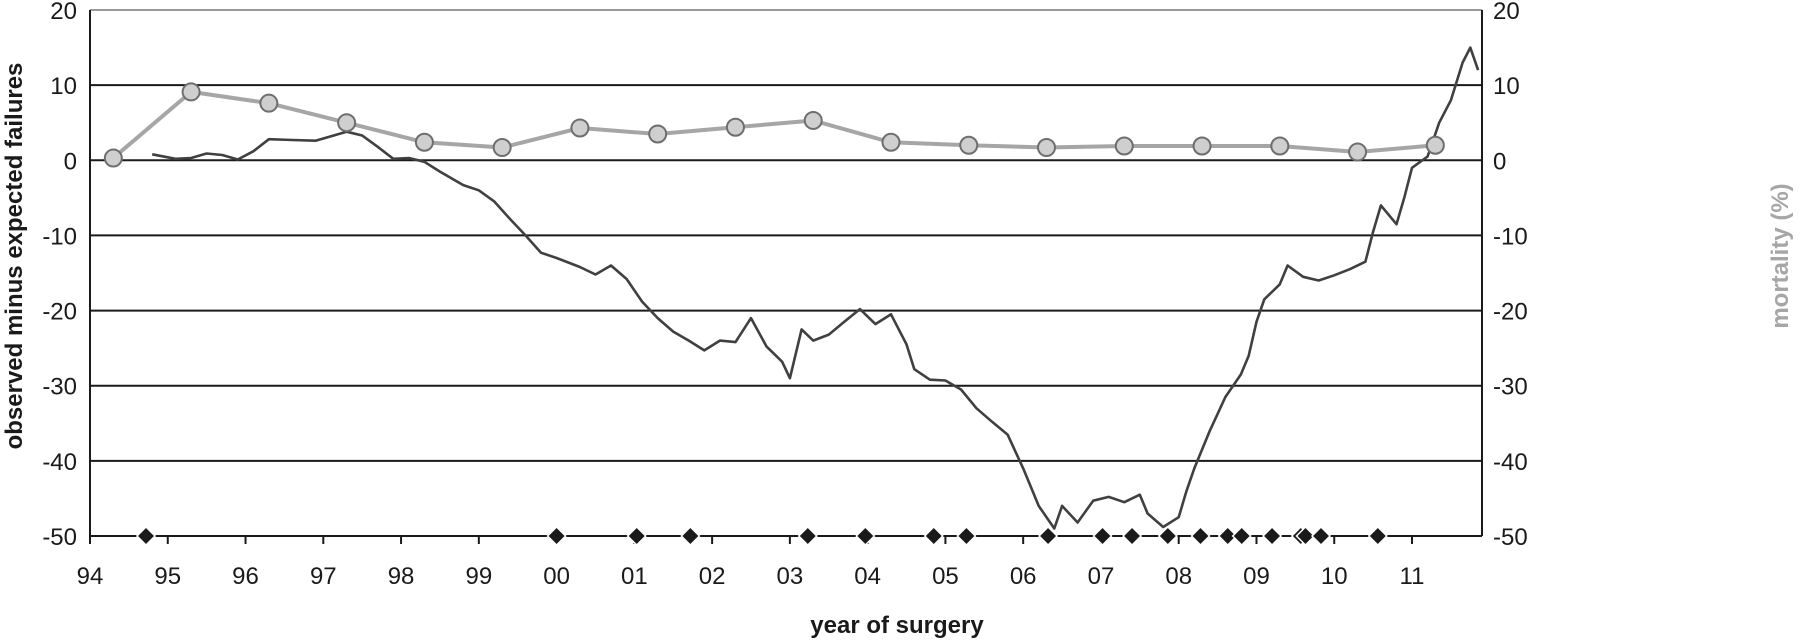  Describe the element at coordinates (1510, 312) in the screenshot. I see `y-tick-label-right: -20` at that location.